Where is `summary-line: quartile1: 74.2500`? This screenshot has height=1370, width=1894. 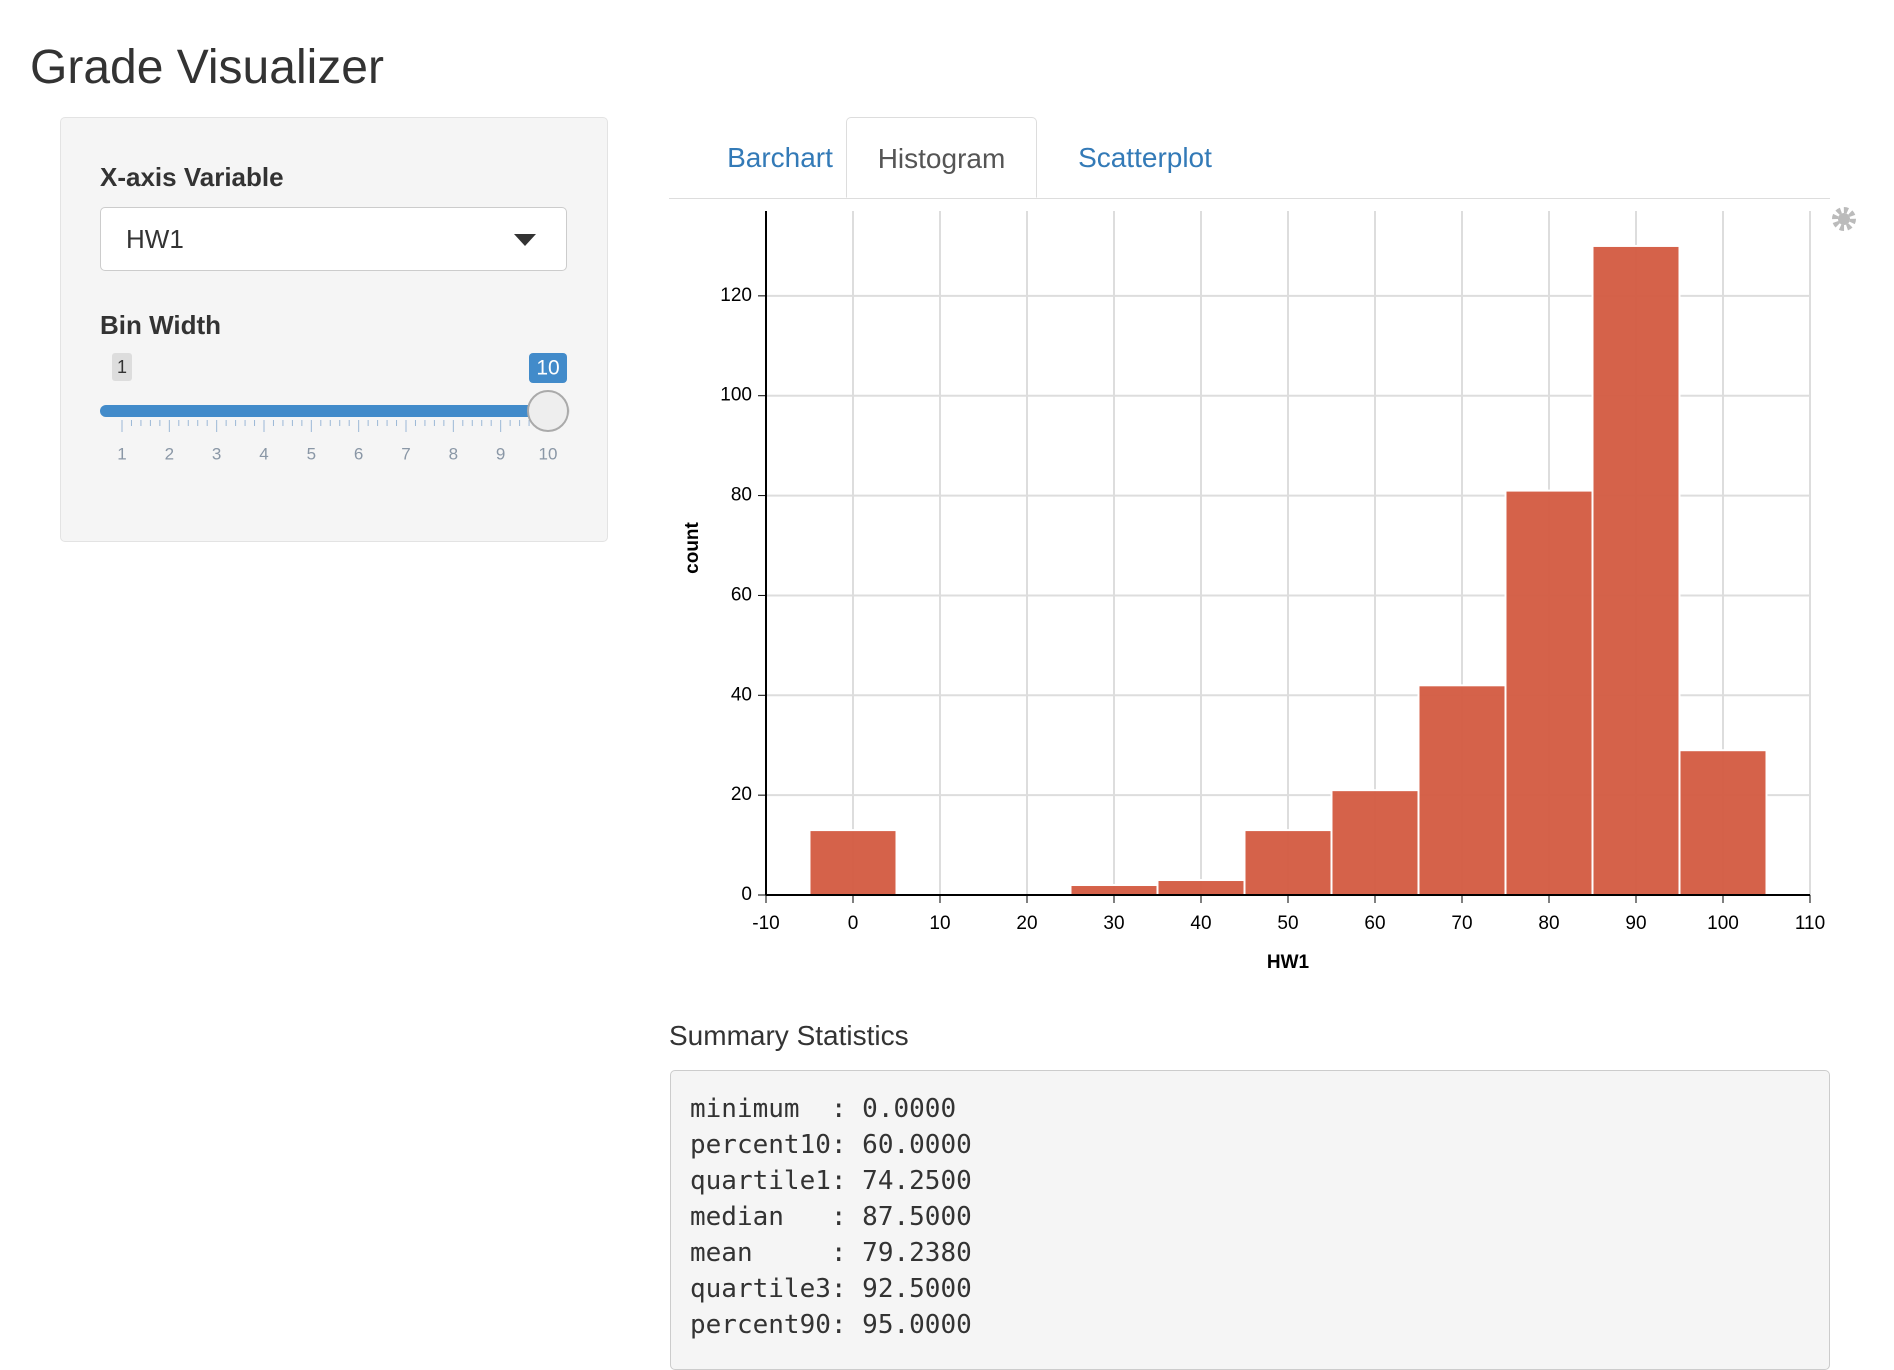
summary-line: quartile1: 74.2500 is located at coordinates (831, 1181).